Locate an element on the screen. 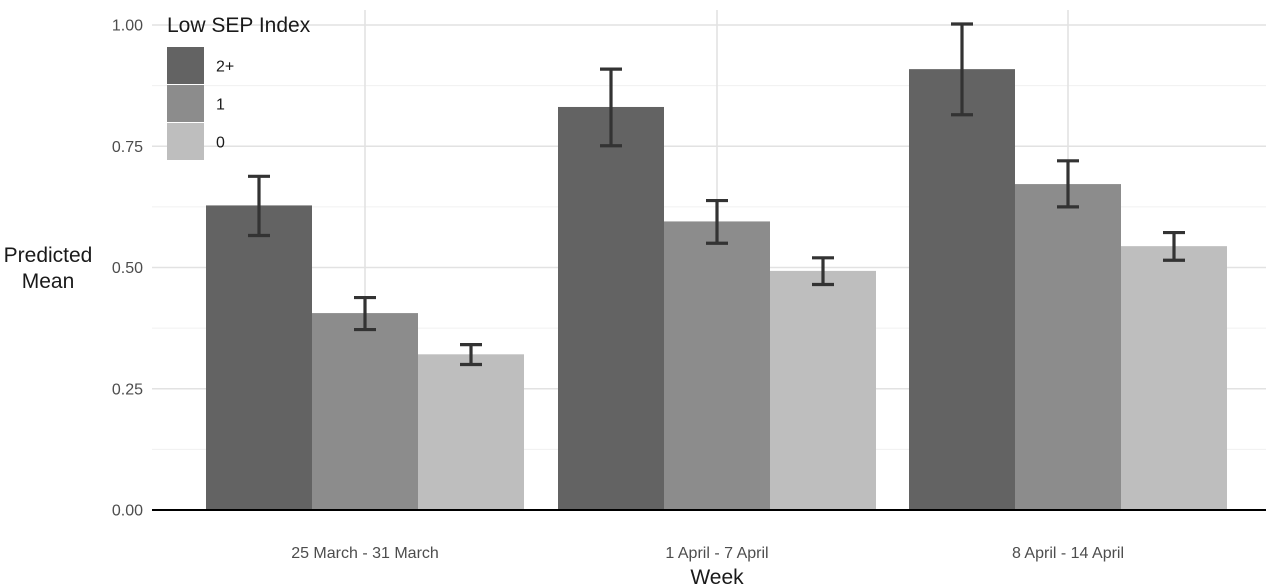  legend: Low SEP Index 2+ 1 0 is located at coordinates (239, 87).